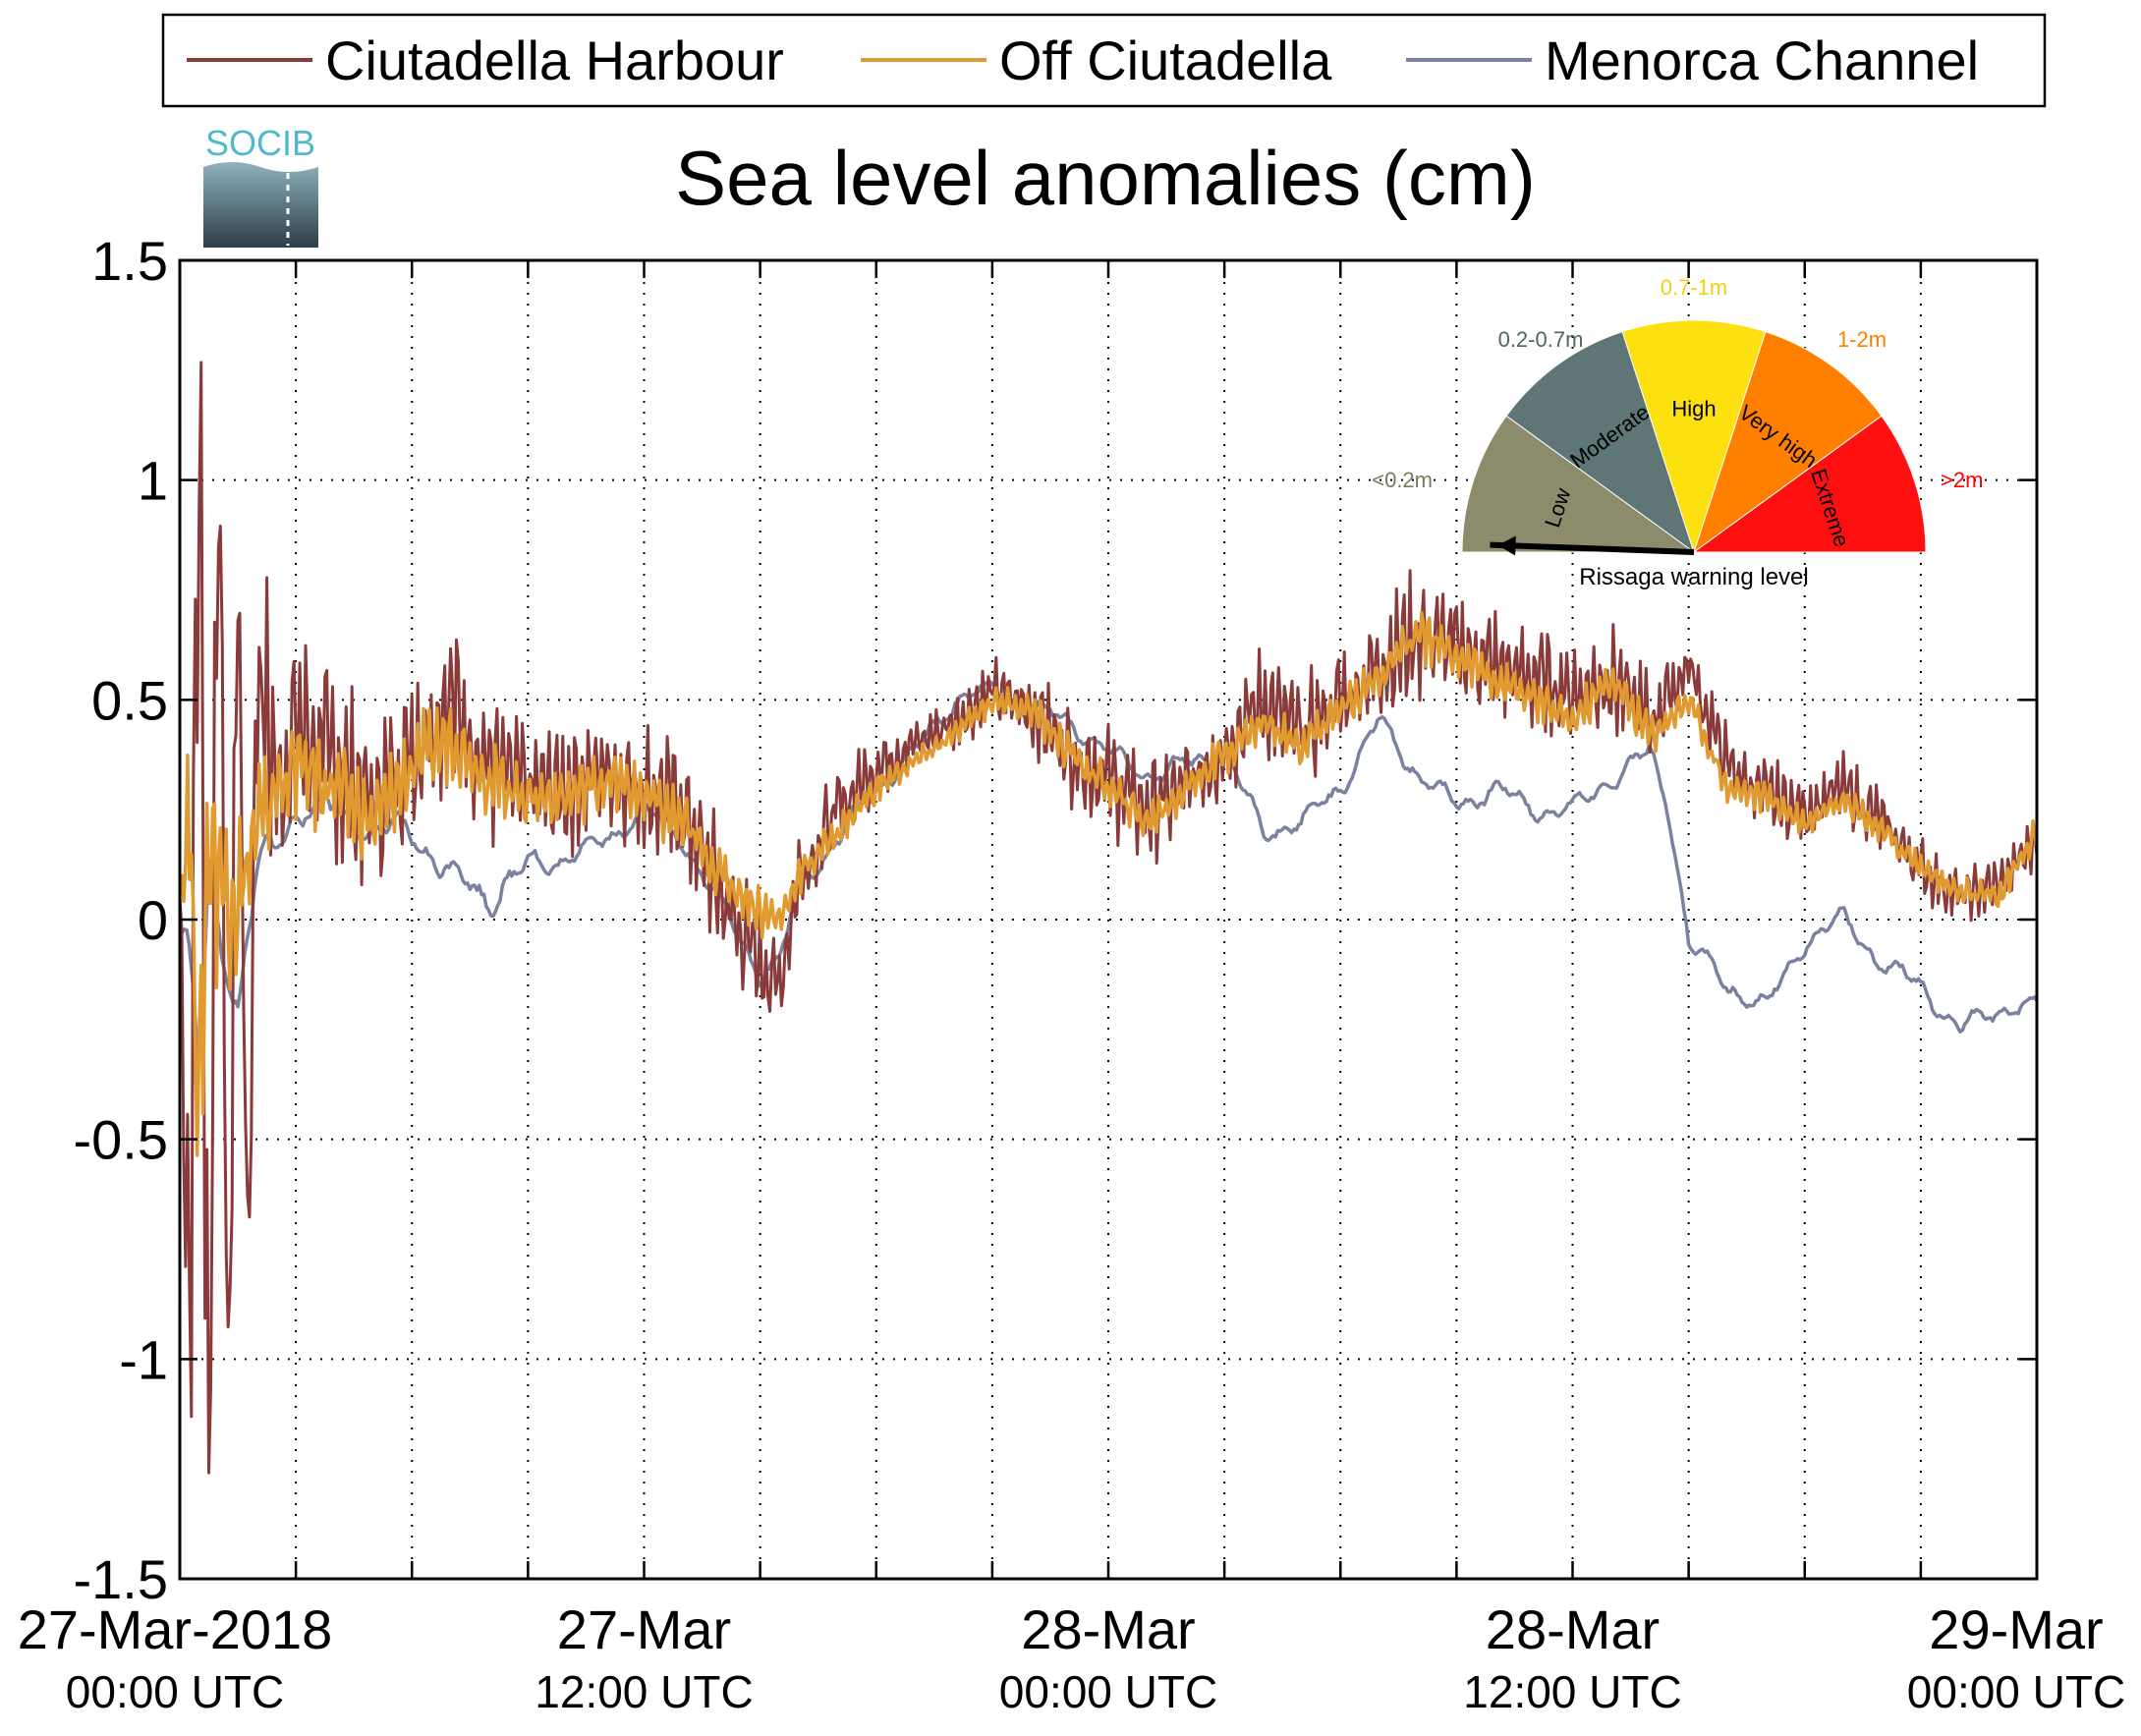 This screenshot has height=1736, width=2141. I want to click on legend-box, so click(1104, 60).